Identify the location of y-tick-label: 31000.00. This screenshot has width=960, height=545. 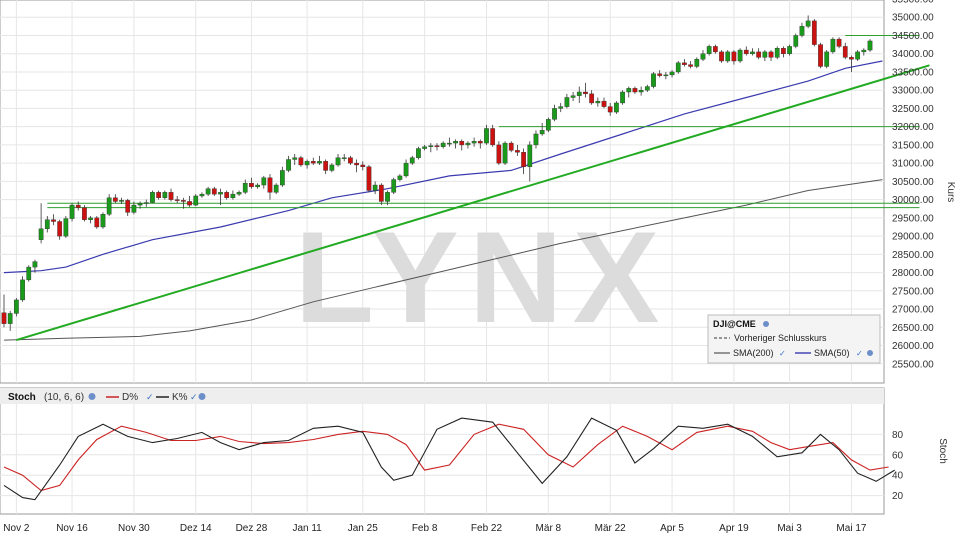
(913, 164).